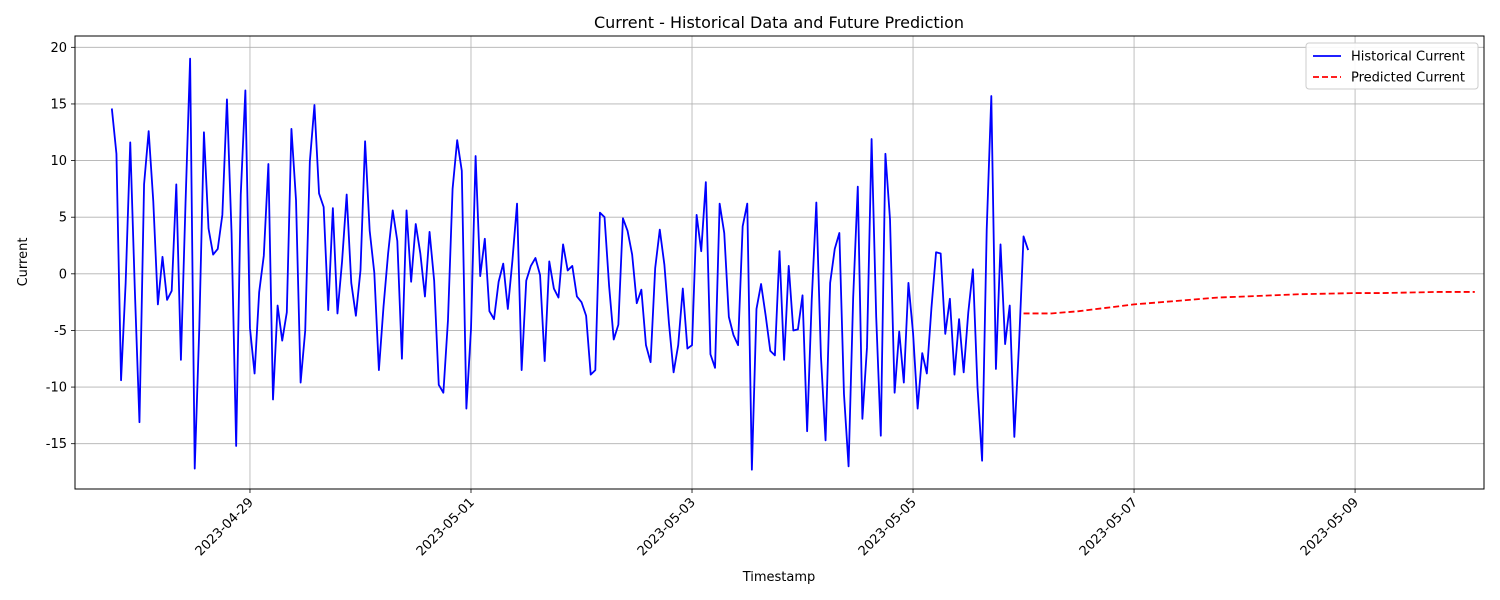 The height and width of the screenshot is (600, 1500). Describe the element at coordinates (888, 527) in the screenshot. I see `x-tick-label: 2023-05-05` at that location.